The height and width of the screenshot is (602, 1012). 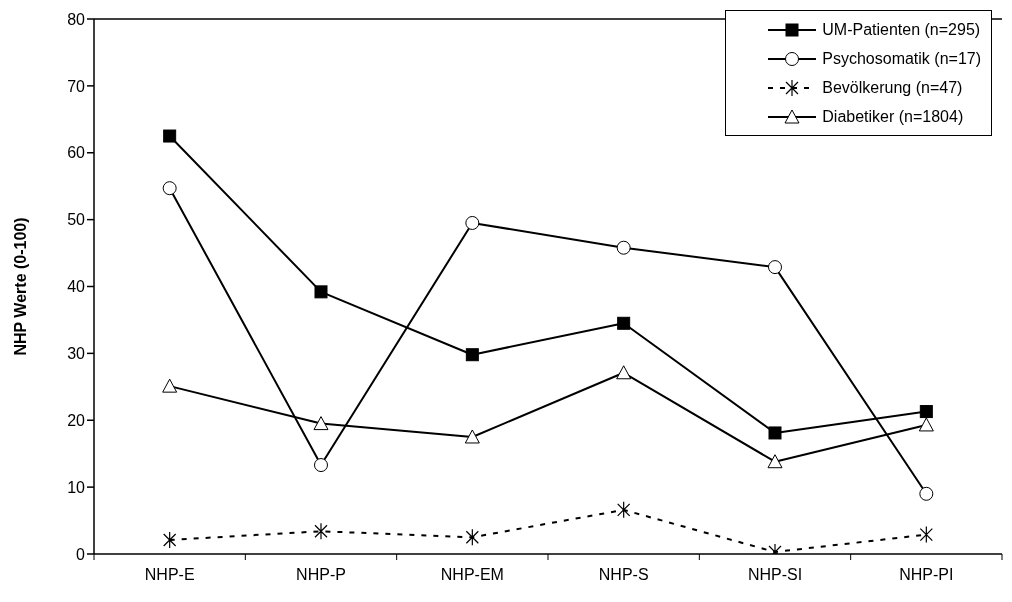 I want to click on legend-label: UM-Patienten (n=295), so click(x=901, y=29).